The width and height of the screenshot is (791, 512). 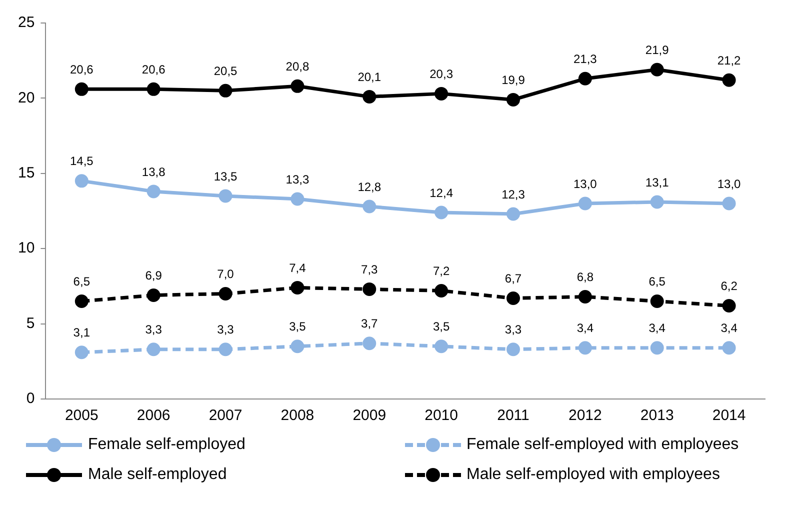 What do you see at coordinates (441, 415) in the screenshot?
I see `x-tick-label: 2010` at bounding box center [441, 415].